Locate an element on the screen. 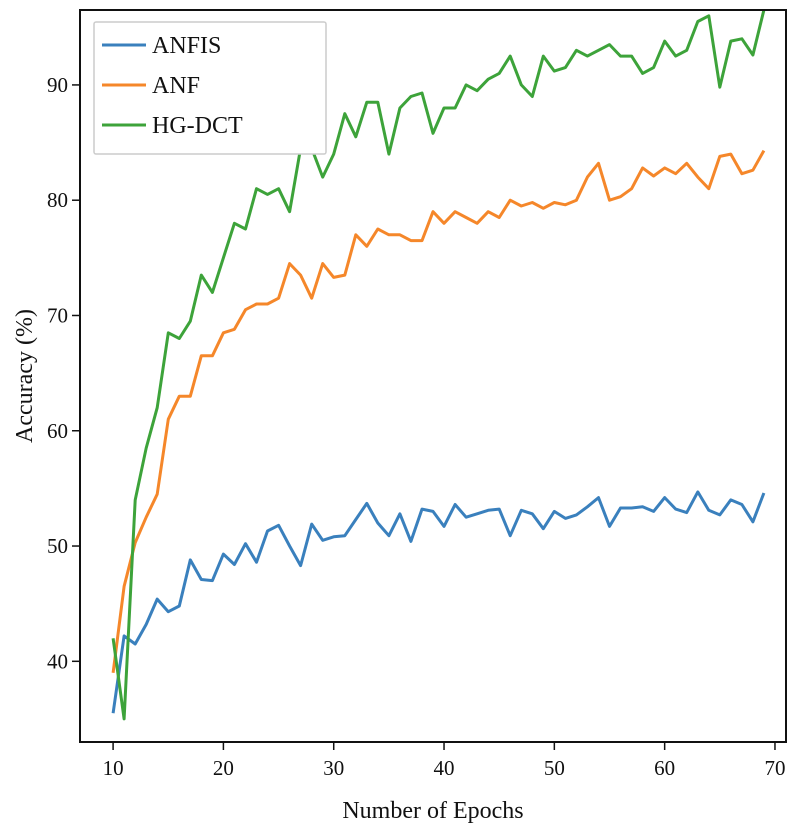  y-axis-ticks: 40 50 60 70 80 90 is located at coordinates (63, 373).